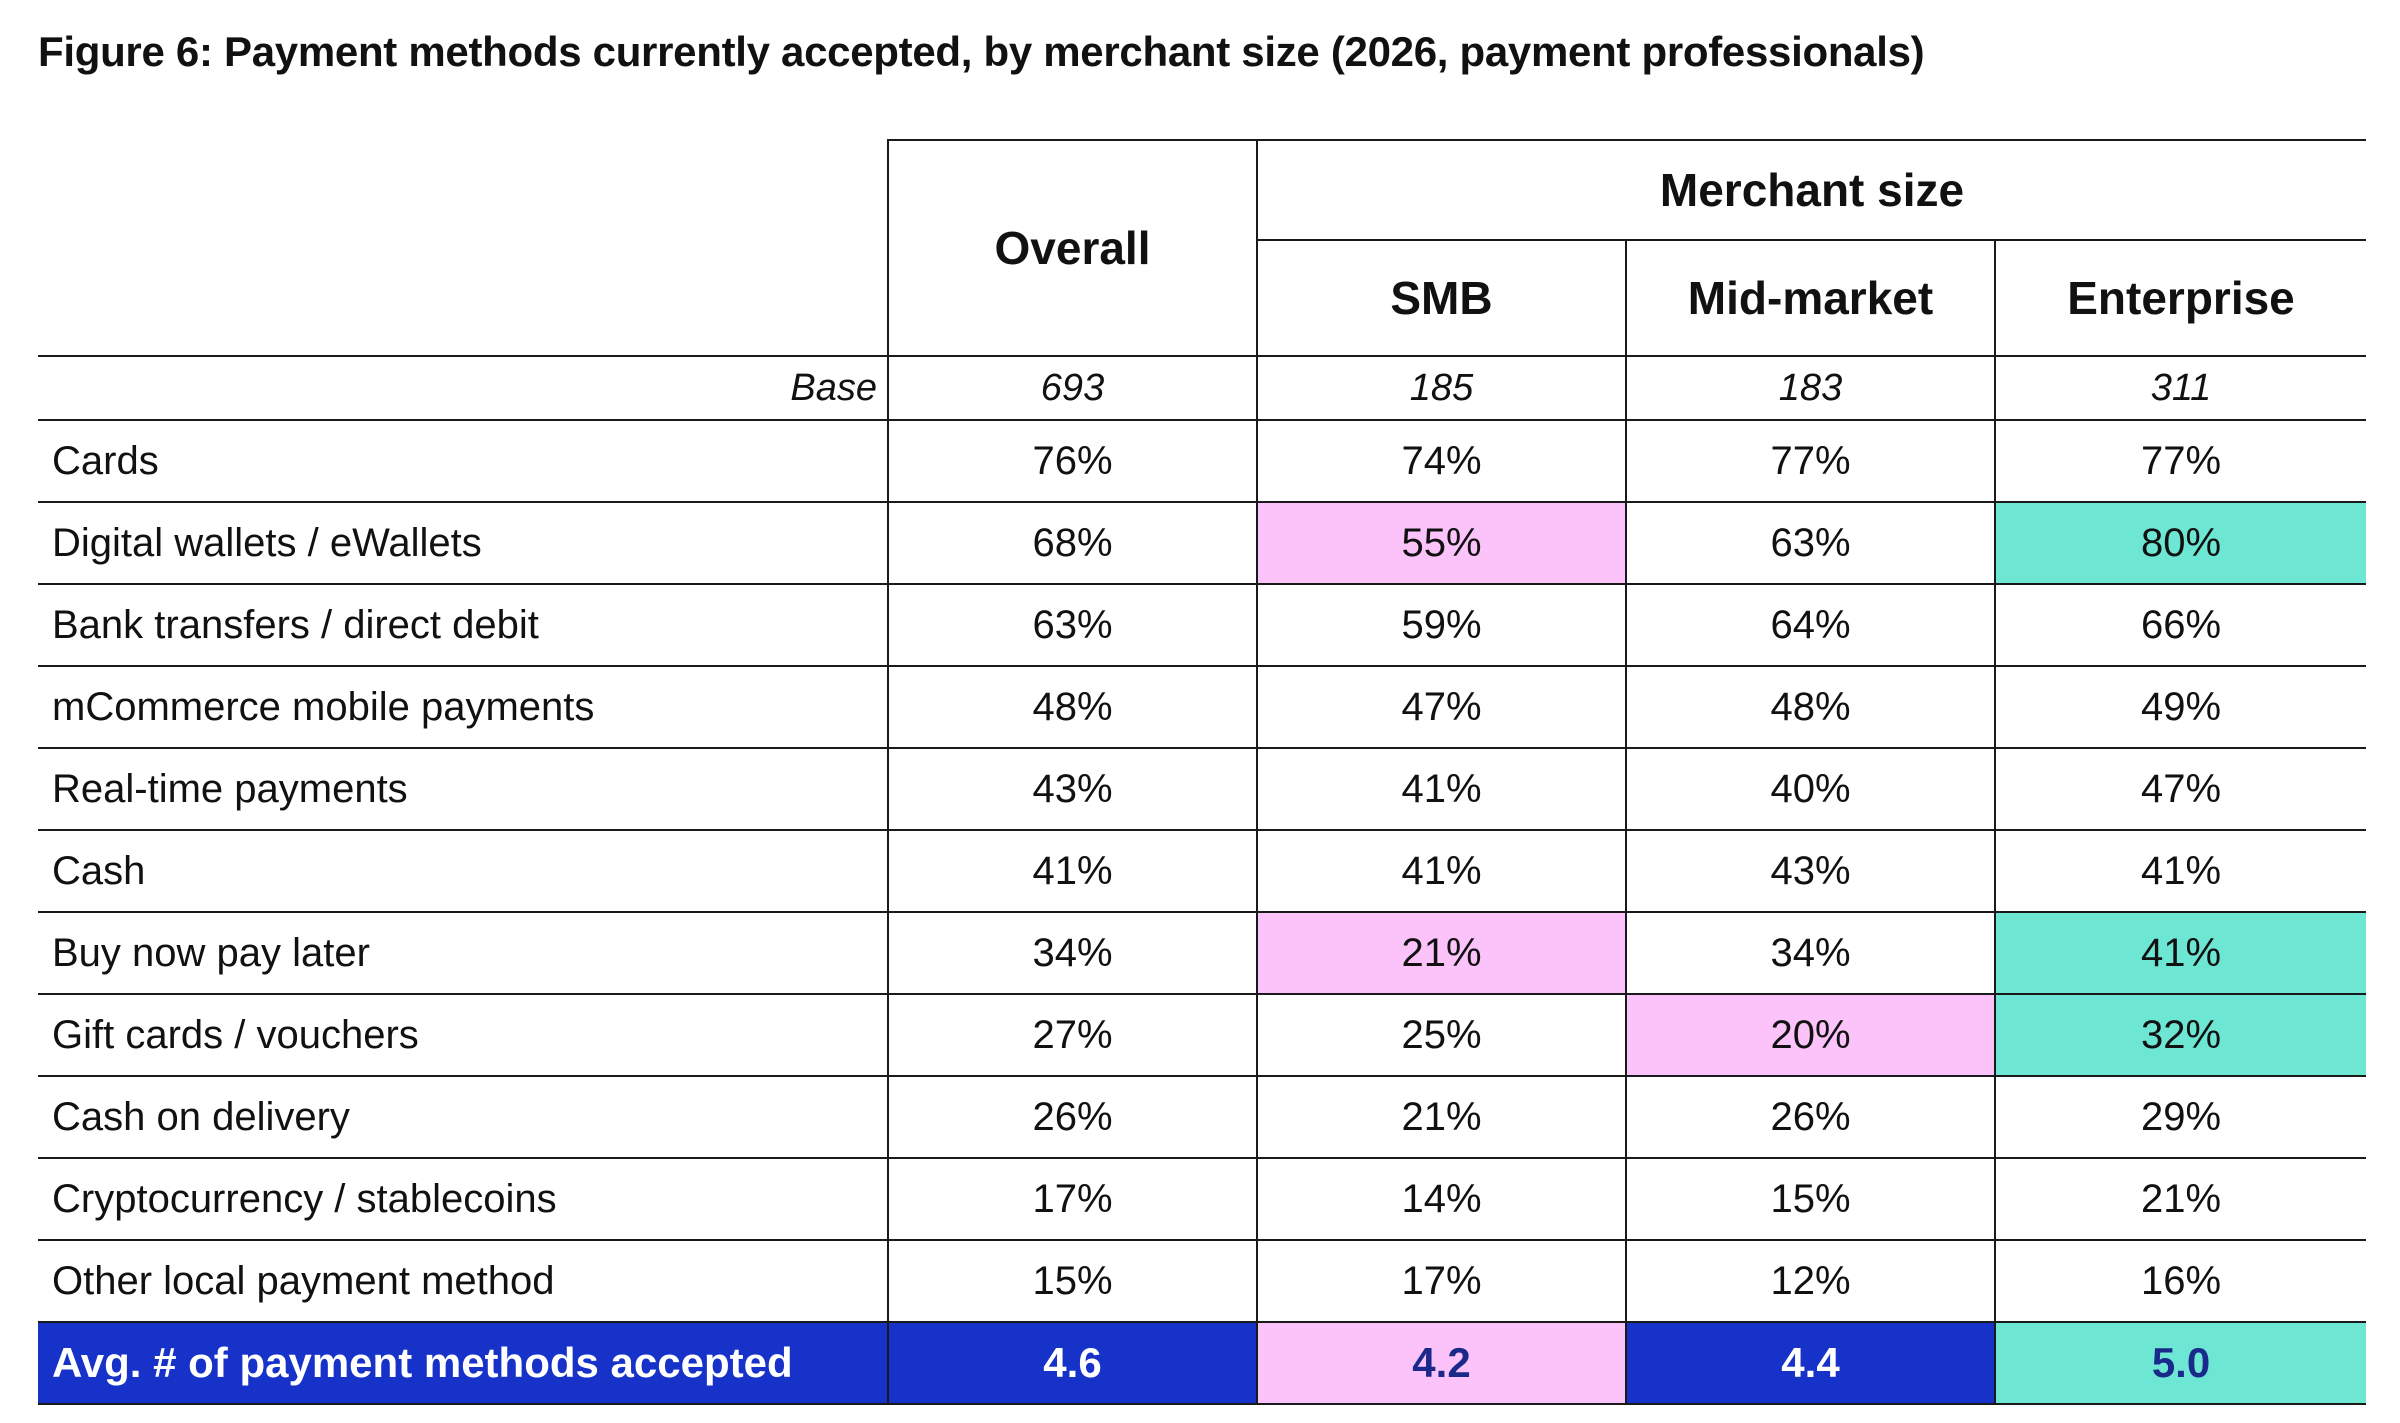  What do you see at coordinates (1072, 1035) in the screenshot?
I see `cell-overall: 27%` at bounding box center [1072, 1035].